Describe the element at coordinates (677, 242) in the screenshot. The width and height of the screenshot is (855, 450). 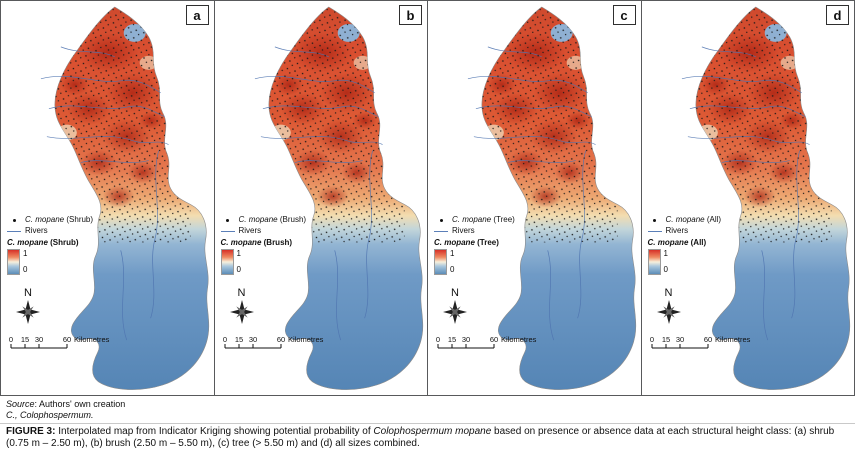
I see `legend-ramp-title: C. mopane (All)` at that location.